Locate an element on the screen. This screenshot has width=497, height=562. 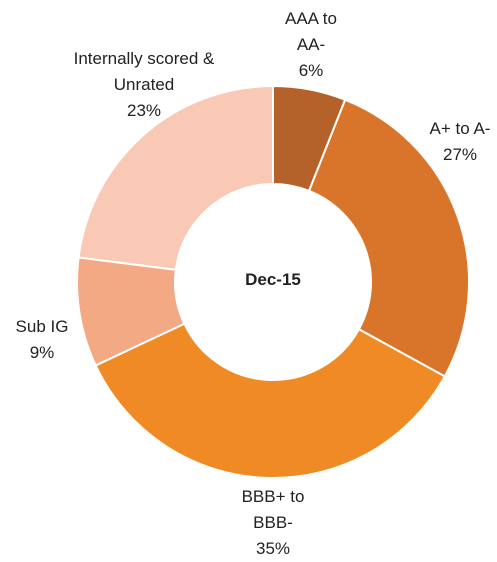
slice-label: A+ to A- 27% is located at coordinates (451, 142).